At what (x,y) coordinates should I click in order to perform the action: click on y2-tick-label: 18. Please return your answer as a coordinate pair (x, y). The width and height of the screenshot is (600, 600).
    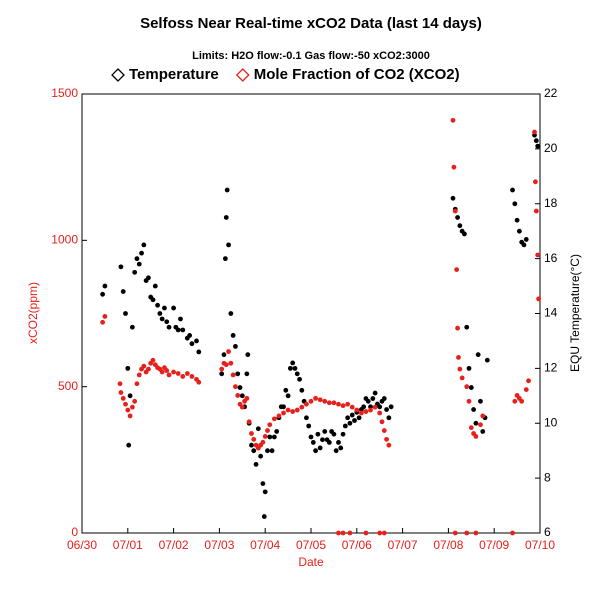
    Looking at the image, I should click on (551, 203).